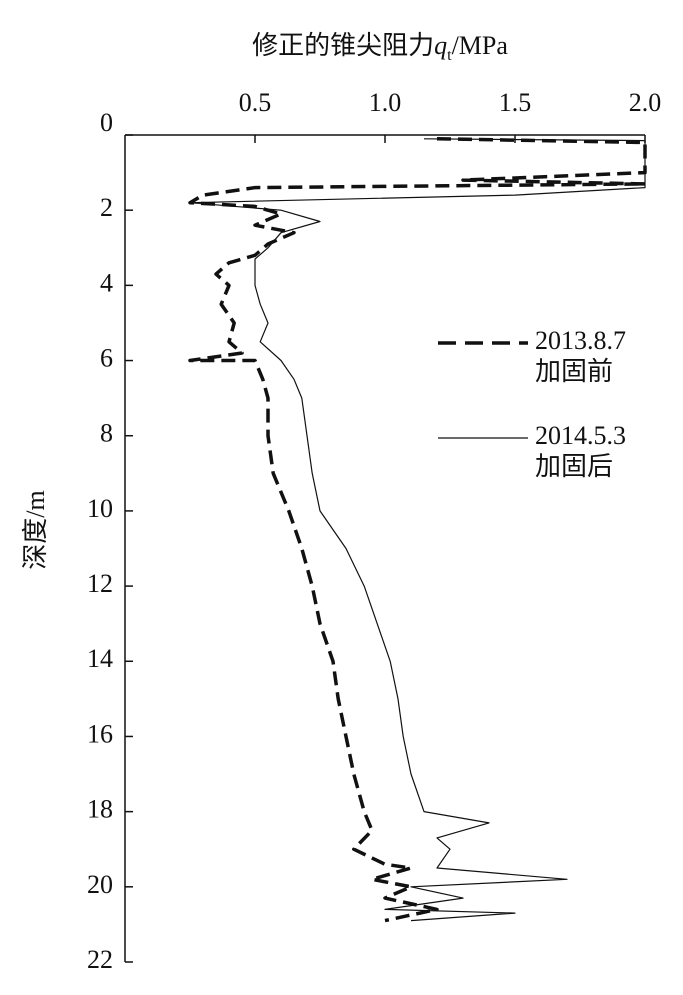 Image resolution: width=683 pixels, height=995 pixels. What do you see at coordinates (255, 102) in the screenshot?
I see `x-tick-label: 0.5` at bounding box center [255, 102].